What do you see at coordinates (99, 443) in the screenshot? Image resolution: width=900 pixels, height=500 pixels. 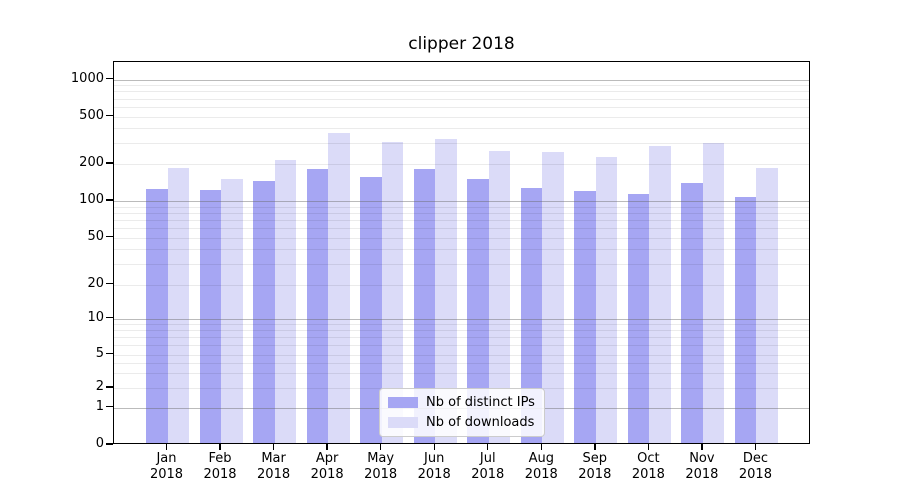 I see `y-tick-label-0: 0` at bounding box center [99, 443].